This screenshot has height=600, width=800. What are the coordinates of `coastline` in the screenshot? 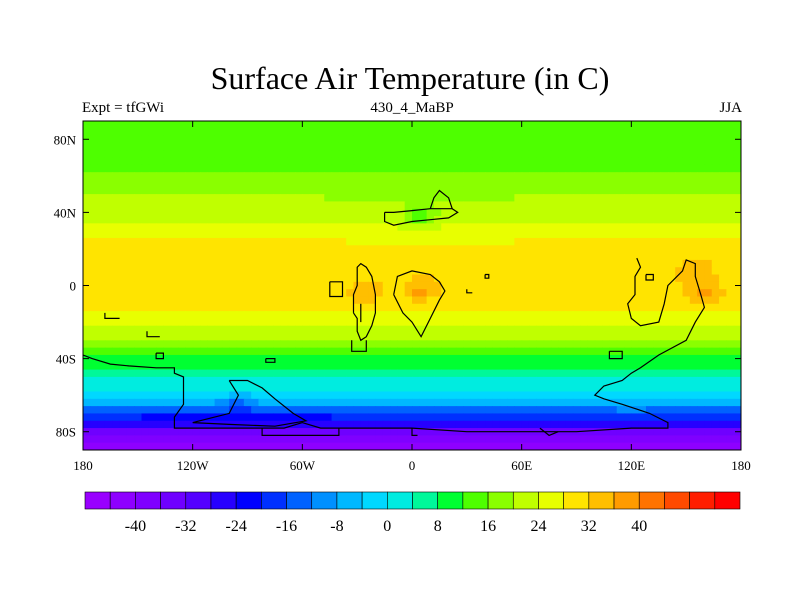 It's located at (336, 289).